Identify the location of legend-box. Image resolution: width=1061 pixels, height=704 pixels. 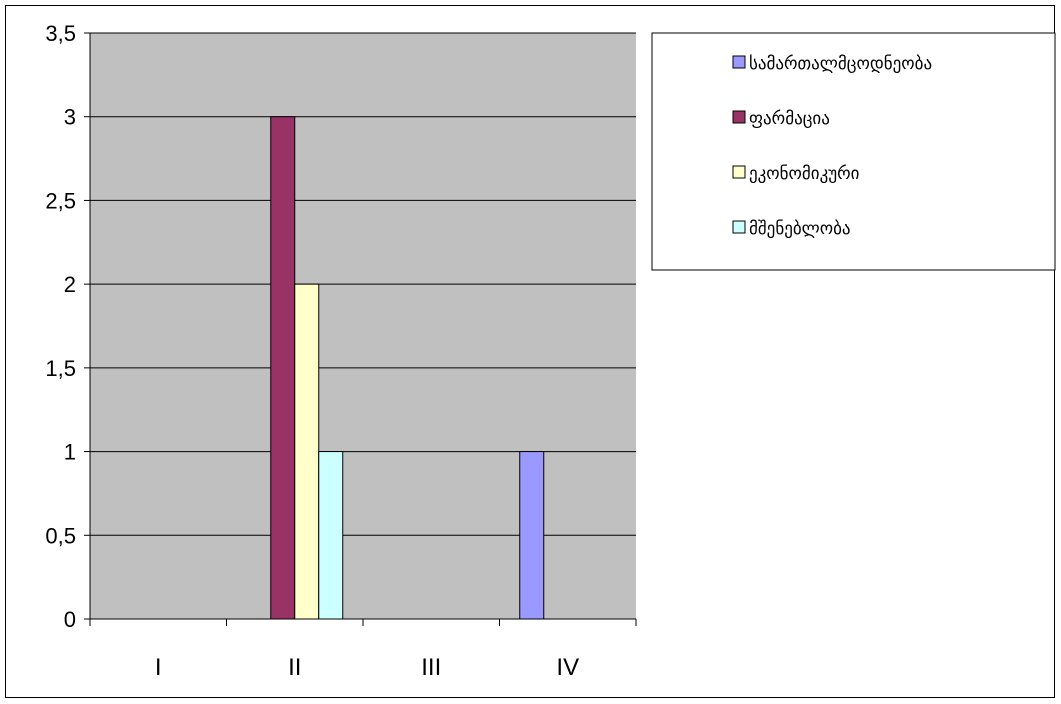
(853, 151).